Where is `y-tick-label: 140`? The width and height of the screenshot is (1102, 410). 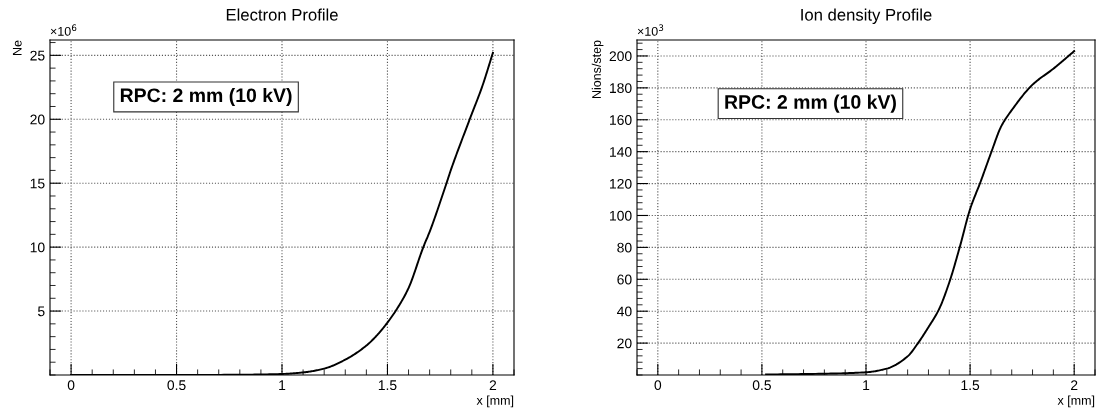
y-tick-label: 140 is located at coordinates (621, 152).